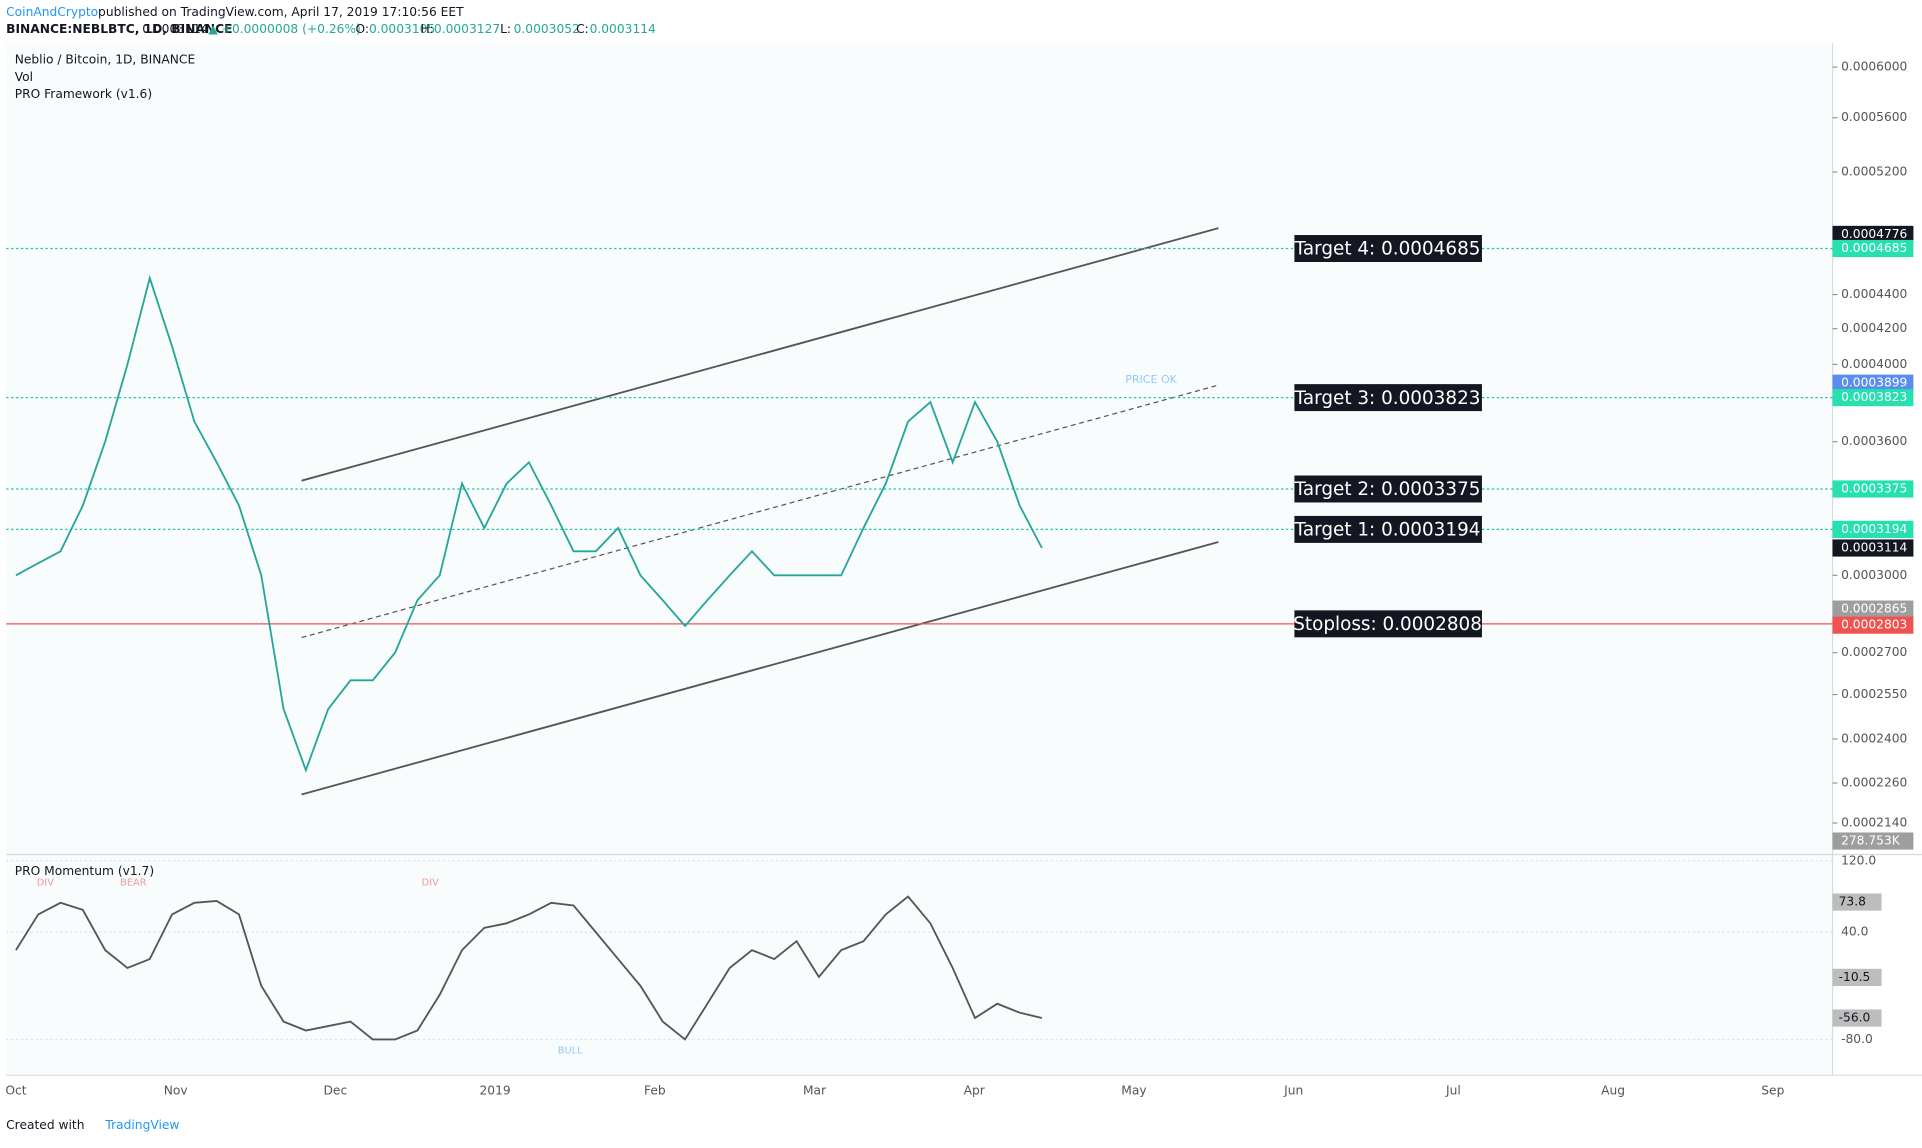 This screenshot has width=1922, height=1148. Describe the element at coordinates (467, 29) in the screenshot. I see `ohlc-value: 0.0003127` at that location.